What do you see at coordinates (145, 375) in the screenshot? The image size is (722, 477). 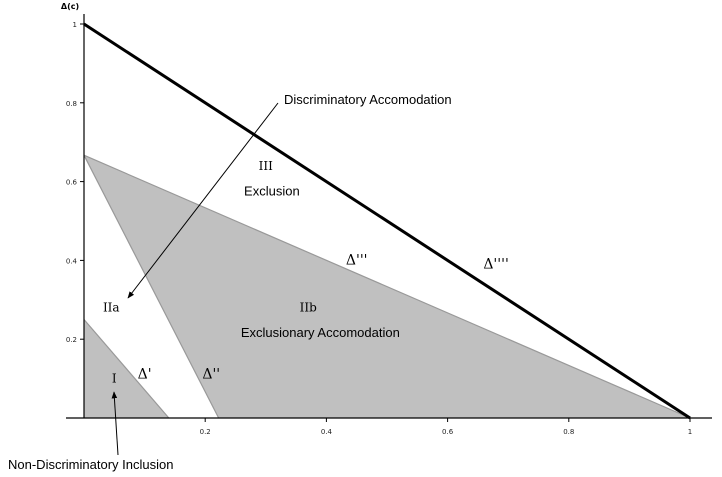 I see `line-label-1: Δ'` at bounding box center [145, 375].